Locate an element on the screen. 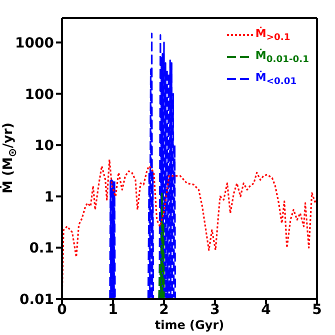  x-tick-label: 3 is located at coordinates (215, 310).